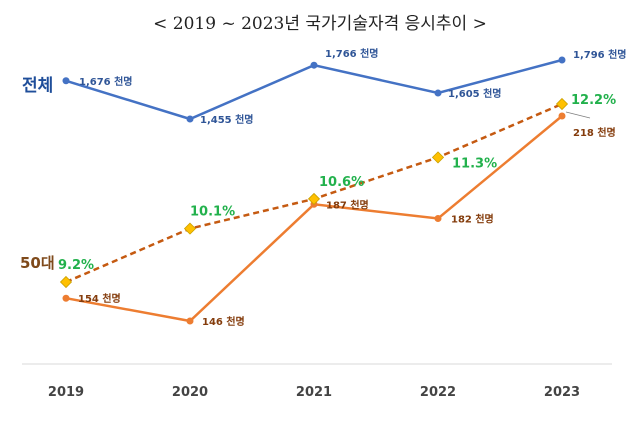 Image resolution: width=641 pixels, height=429 pixels. Describe the element at coordinates (66, 81) in the screenshot. I see `series-total-point-2019` at that location.